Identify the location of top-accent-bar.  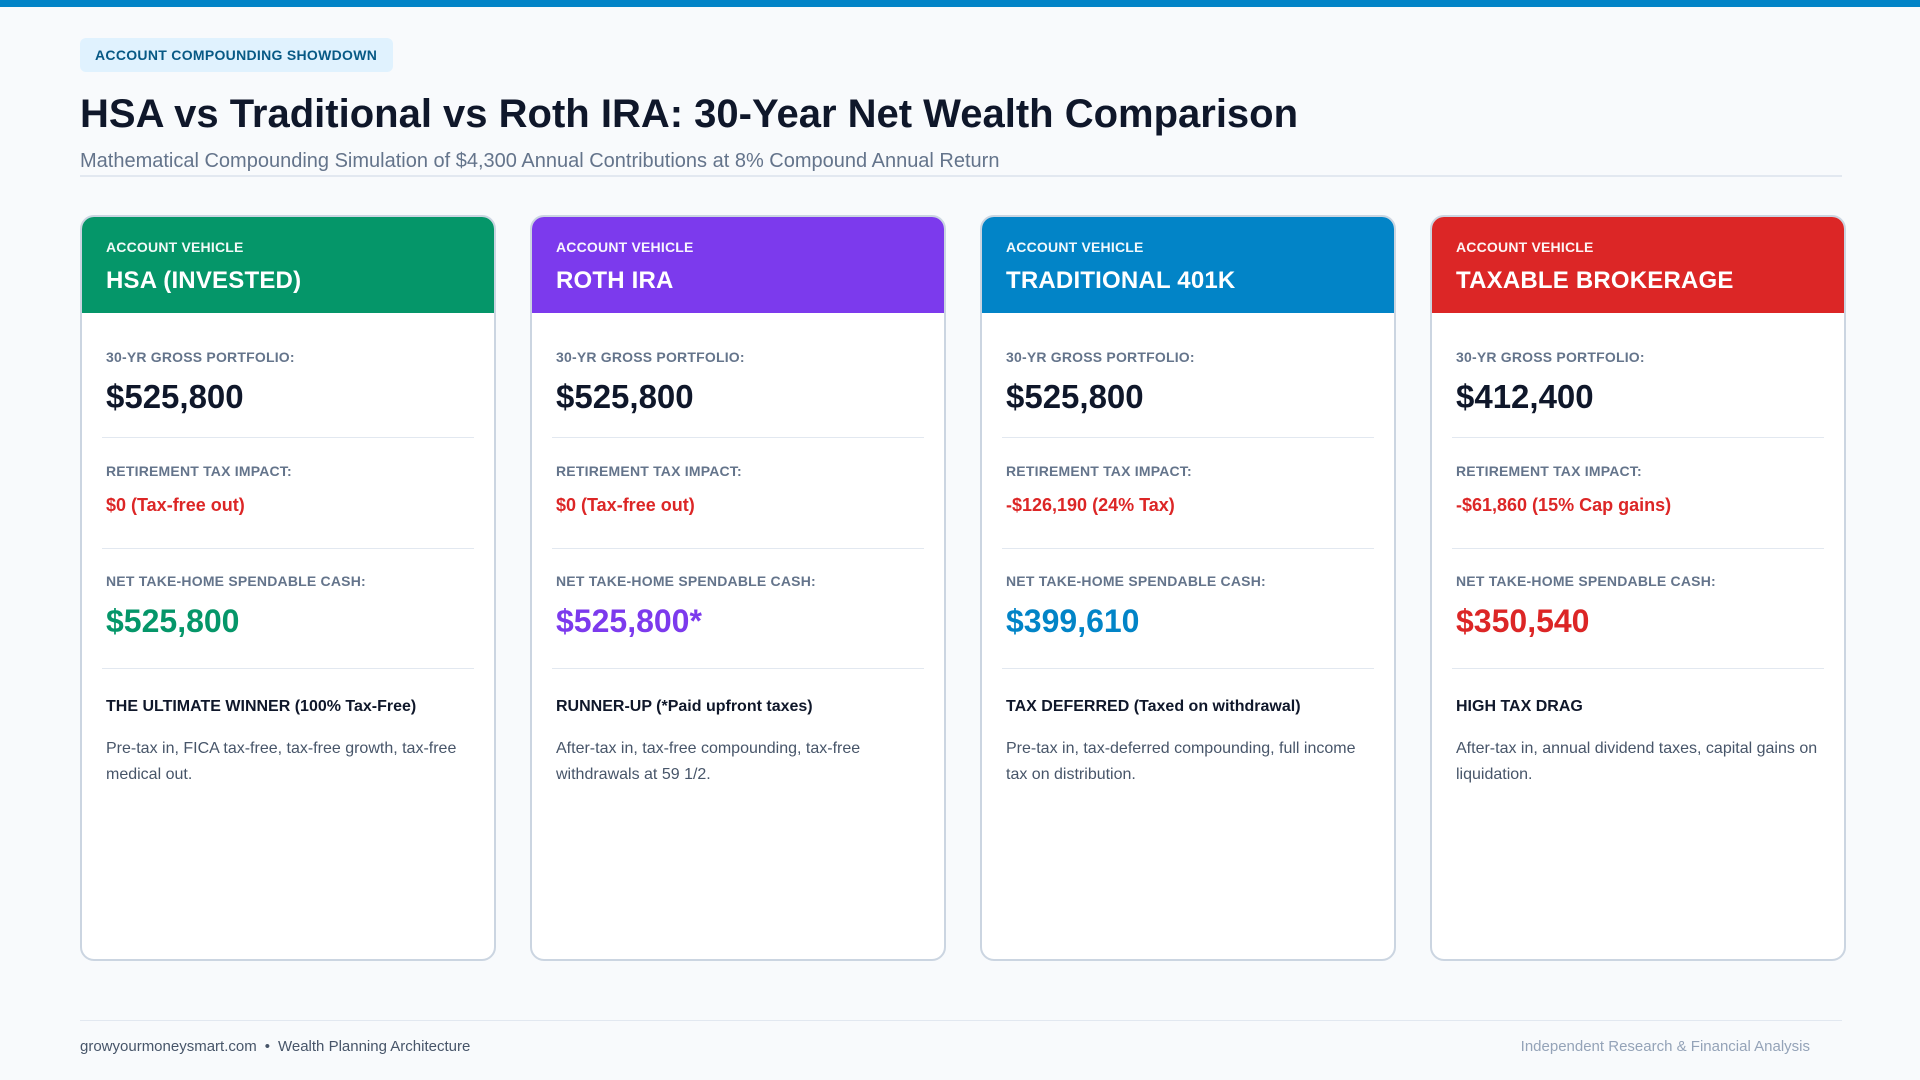
(960, 3).